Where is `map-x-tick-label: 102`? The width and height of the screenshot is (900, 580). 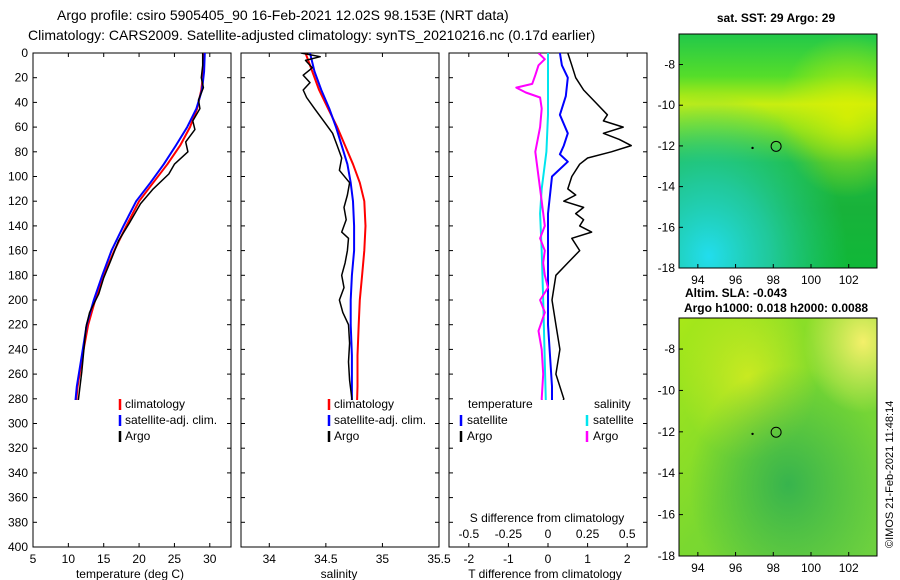
map-x-tick-label: 102 is located at coordinates (849, 568).